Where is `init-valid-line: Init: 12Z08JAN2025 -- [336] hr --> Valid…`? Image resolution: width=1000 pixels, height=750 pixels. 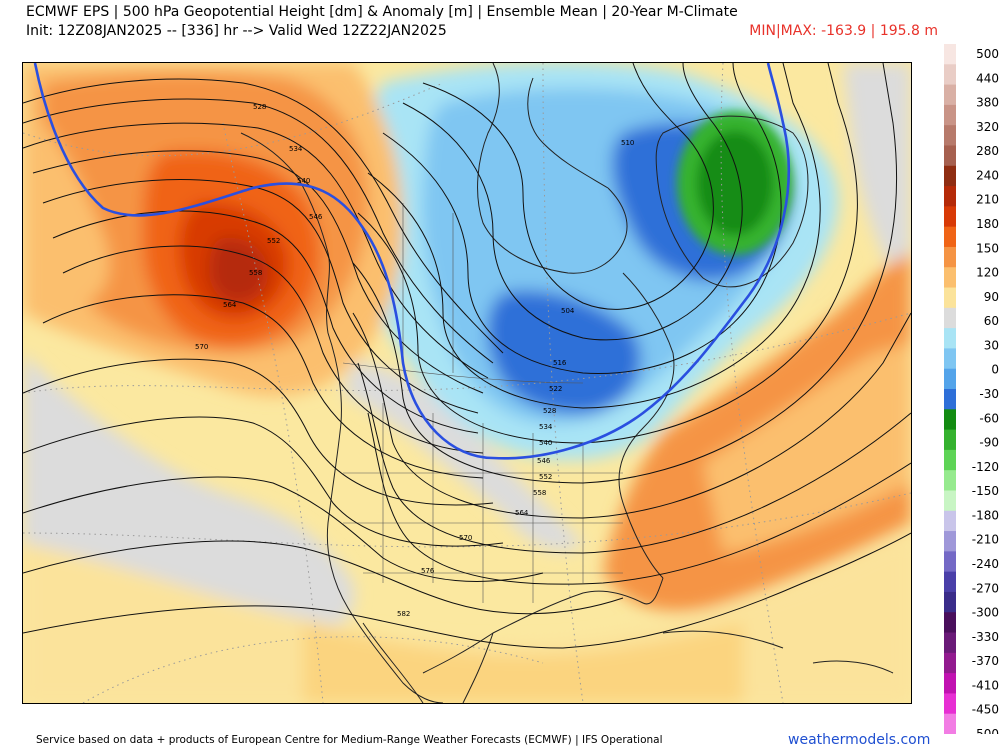
init-valid-line: Init: 12Z08JAN2025 -- [336] hr --> Valid… is located at coordinates (236, 31).